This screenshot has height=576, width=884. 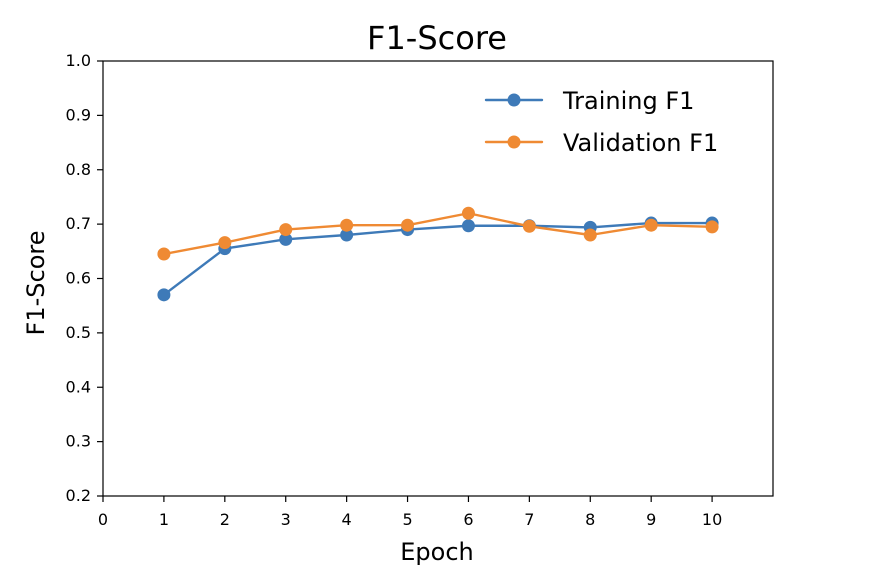 I want to click on y-tick-label: 0.3, so click(x=78, y=441).